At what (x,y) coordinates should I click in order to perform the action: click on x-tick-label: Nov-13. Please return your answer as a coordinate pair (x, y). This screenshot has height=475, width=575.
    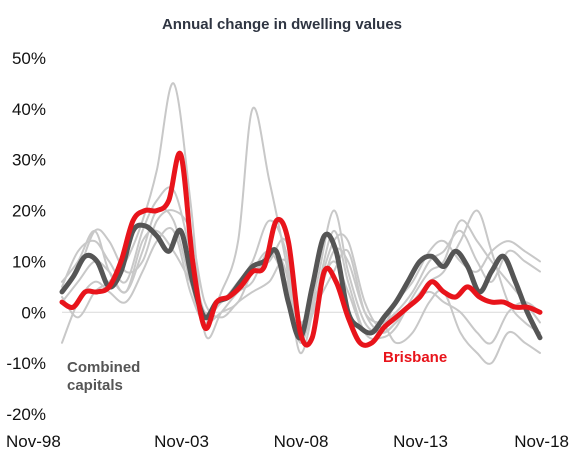
    Looking at the image, I should click on (420, 441).